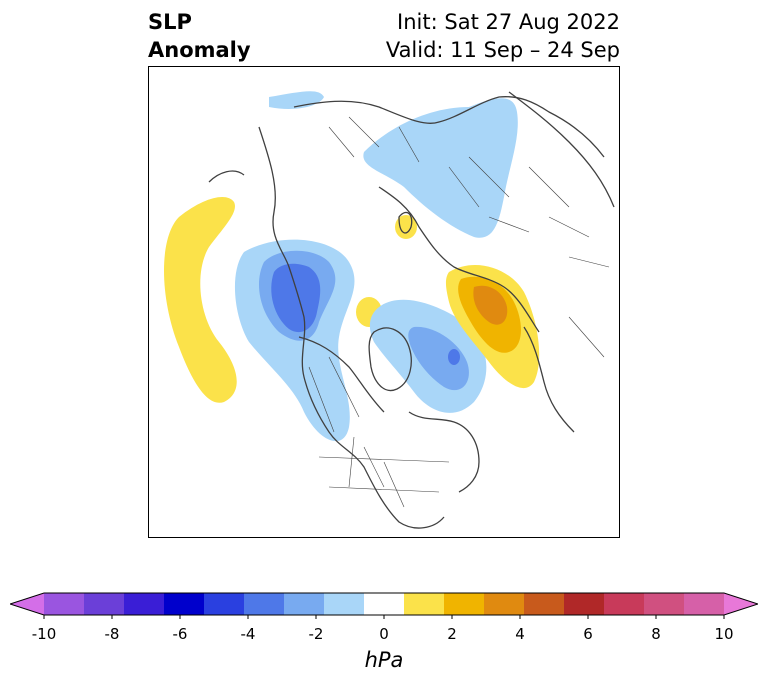 The image size is (768, 684). What do you see at coordinates (502, 50) in the screenshot?
I see `valid-period: Valid: 11 Sep – 24 Sep` at bounding box center [502, 50].